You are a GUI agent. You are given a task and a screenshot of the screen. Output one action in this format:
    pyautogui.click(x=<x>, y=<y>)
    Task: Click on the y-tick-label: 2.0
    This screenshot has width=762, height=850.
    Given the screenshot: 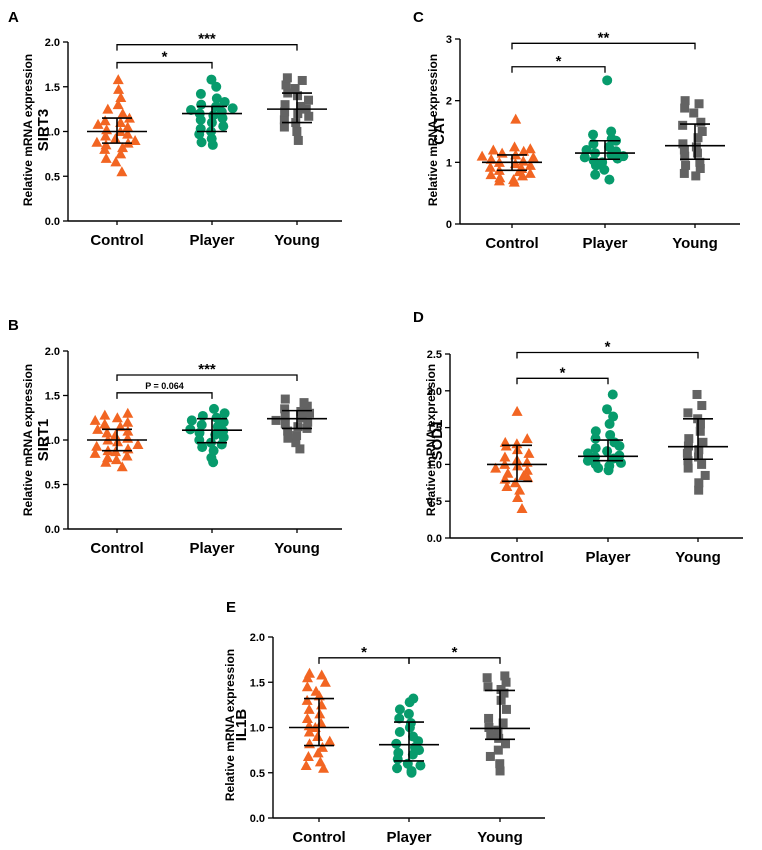 What is the action you would take?
    pyautogui.click(x=52, y=352)
    